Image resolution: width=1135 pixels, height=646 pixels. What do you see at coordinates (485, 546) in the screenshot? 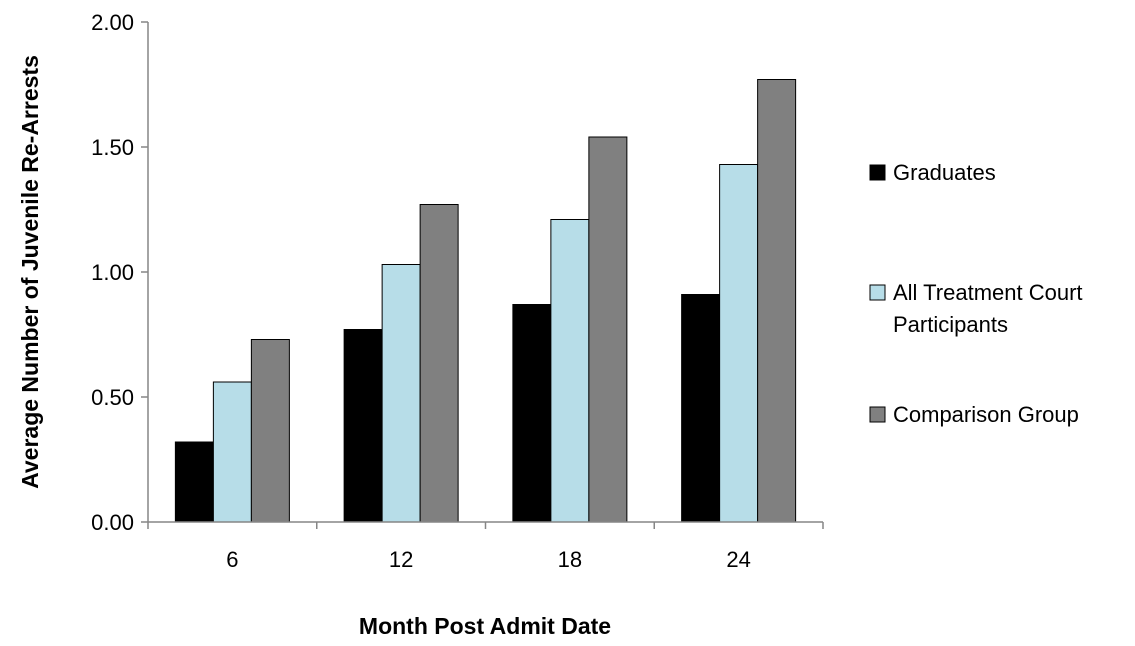
I see `x-axis: 6 12 18 24` at bounding box center [485, 546].